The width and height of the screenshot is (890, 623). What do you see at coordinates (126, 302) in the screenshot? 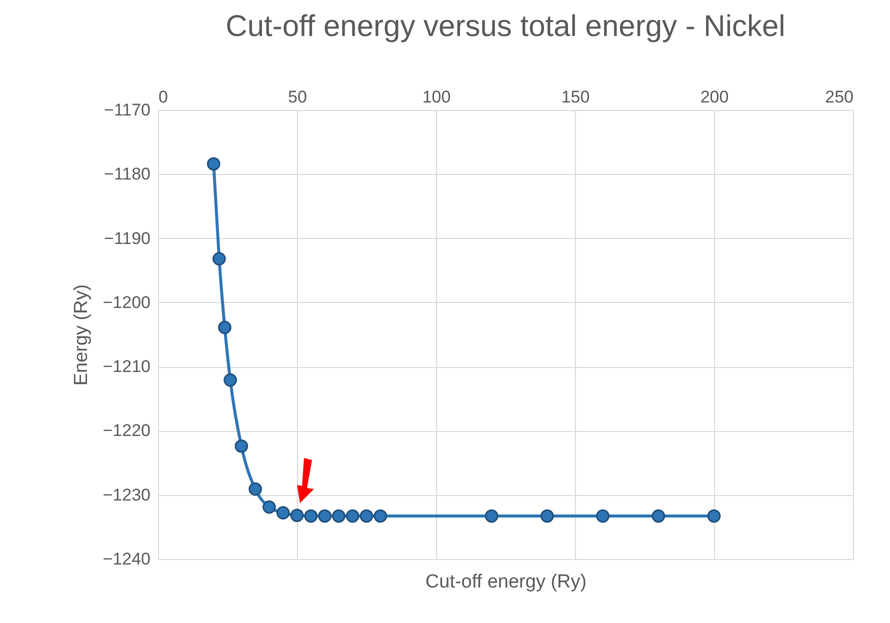
I see `y-tick-label: −1200` at bounding box center [126, 302].